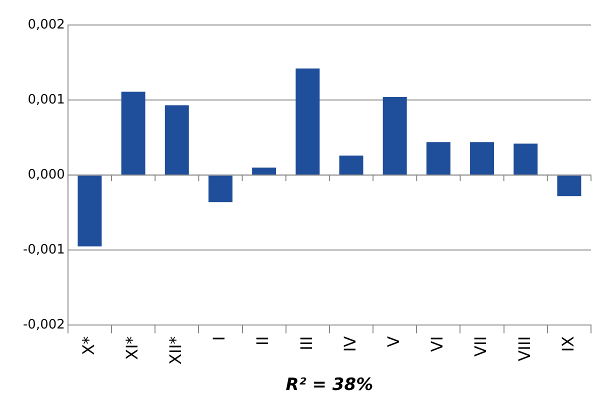 The width and height of the screenshot is (601, 404). I want to click on y-tick-label: 0,002, so click(46, 24).